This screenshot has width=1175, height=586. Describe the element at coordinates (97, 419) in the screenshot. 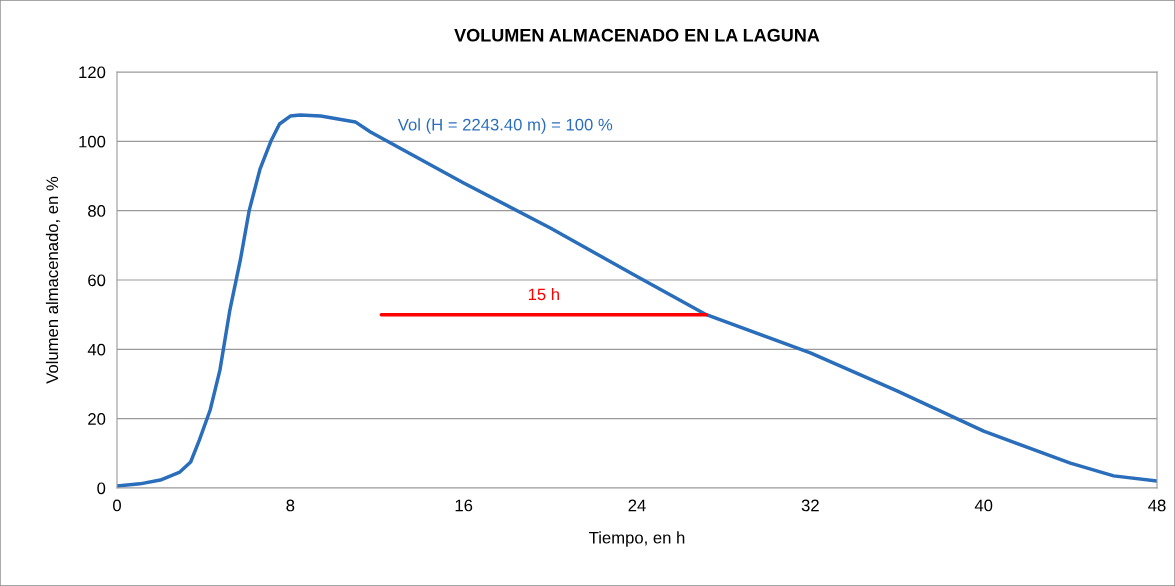

I see `y-tick-label: 20` at that location.